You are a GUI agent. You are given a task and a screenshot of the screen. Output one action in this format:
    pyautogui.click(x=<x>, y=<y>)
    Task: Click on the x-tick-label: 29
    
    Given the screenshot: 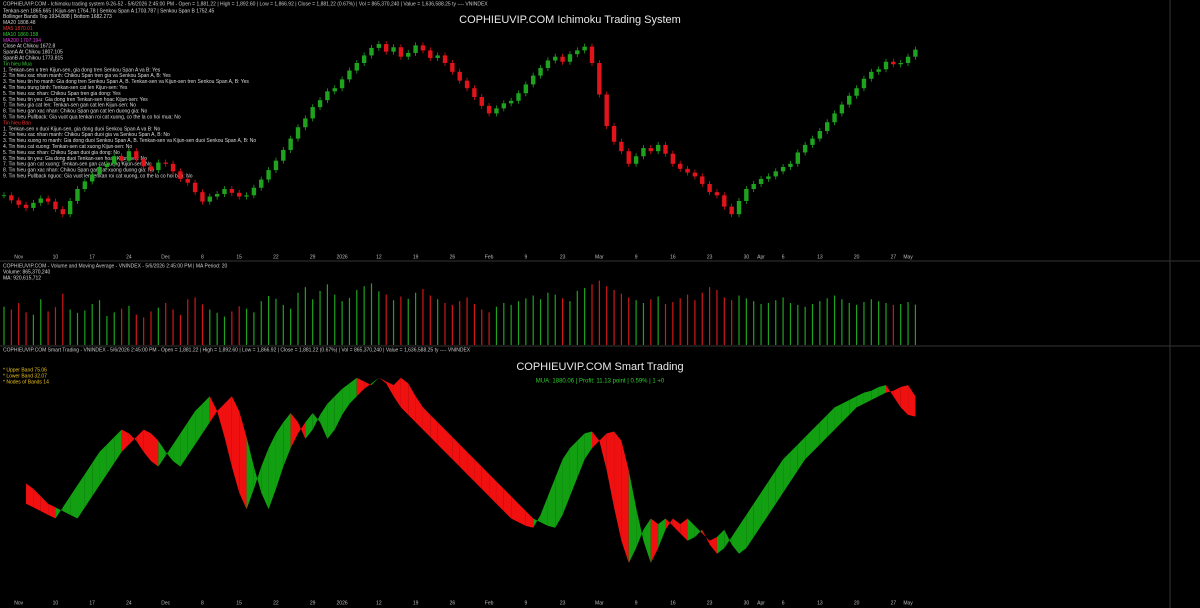 What is the action you would take?
    pyautogui.click(x=313, y=603)
    